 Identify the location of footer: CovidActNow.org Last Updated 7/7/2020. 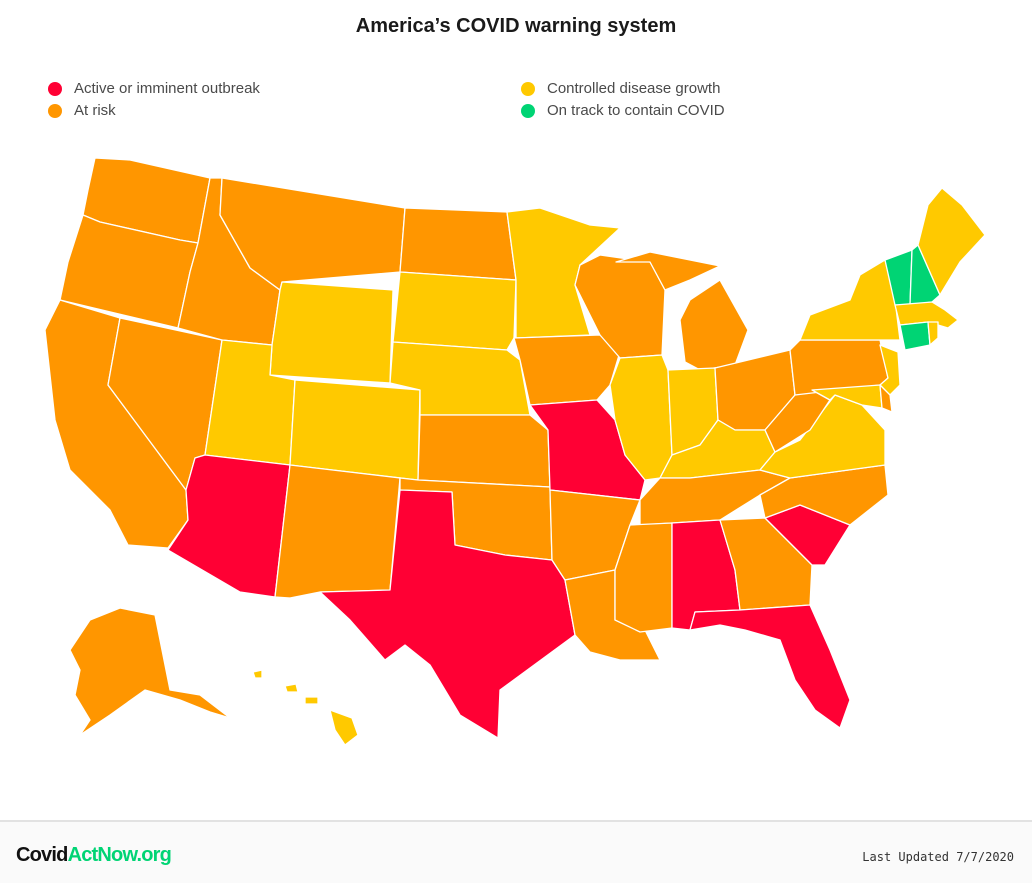
(516, 851).